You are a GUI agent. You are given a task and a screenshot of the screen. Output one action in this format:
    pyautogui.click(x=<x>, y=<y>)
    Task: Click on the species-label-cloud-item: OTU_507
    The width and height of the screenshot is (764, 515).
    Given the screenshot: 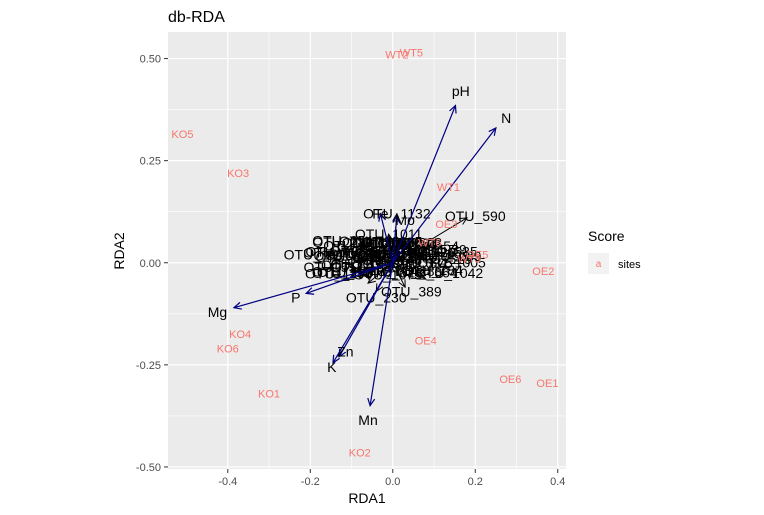 What is the action you would take?
    pyautogui.click(x=346, y=257)
    